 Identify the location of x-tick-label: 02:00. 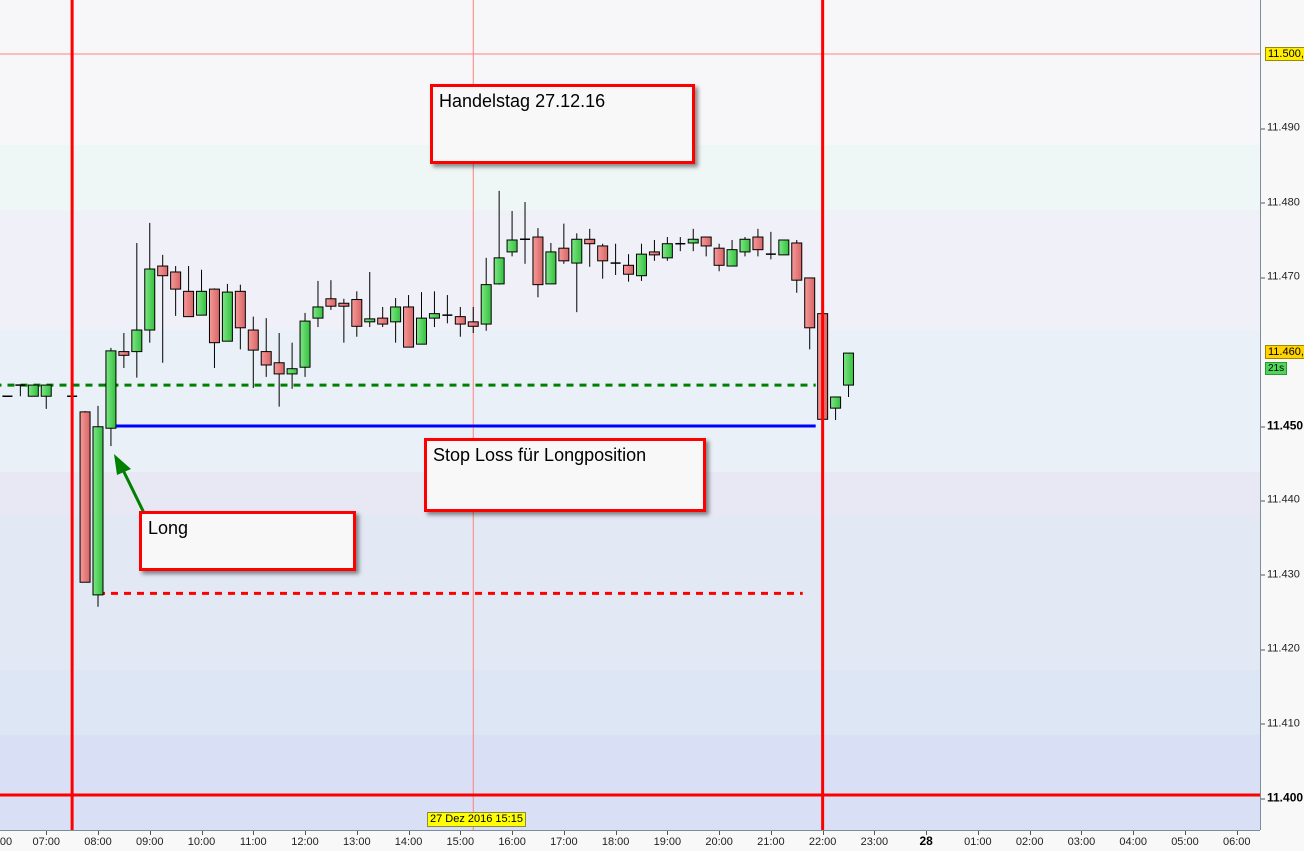
(1029, 842).